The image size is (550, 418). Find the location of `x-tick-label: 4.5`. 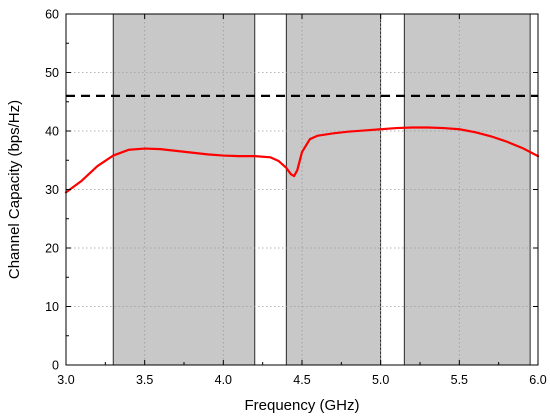

x-tick-label: 4.5 is located at coordinates (301, 380).